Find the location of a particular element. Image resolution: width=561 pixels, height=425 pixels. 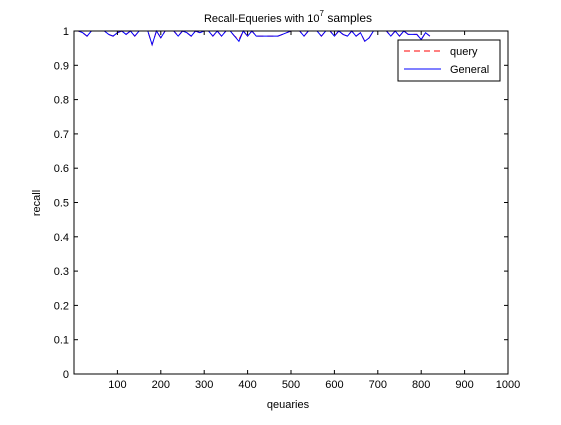

legend: query General is located at coordinates (449, 60).